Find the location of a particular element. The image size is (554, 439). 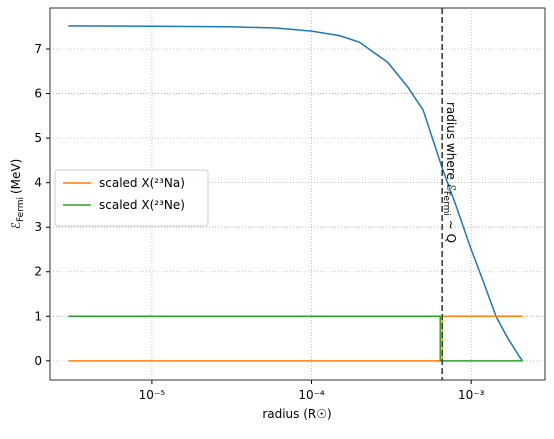

y-tick-label: 0 is located at coordinates (38, 361).